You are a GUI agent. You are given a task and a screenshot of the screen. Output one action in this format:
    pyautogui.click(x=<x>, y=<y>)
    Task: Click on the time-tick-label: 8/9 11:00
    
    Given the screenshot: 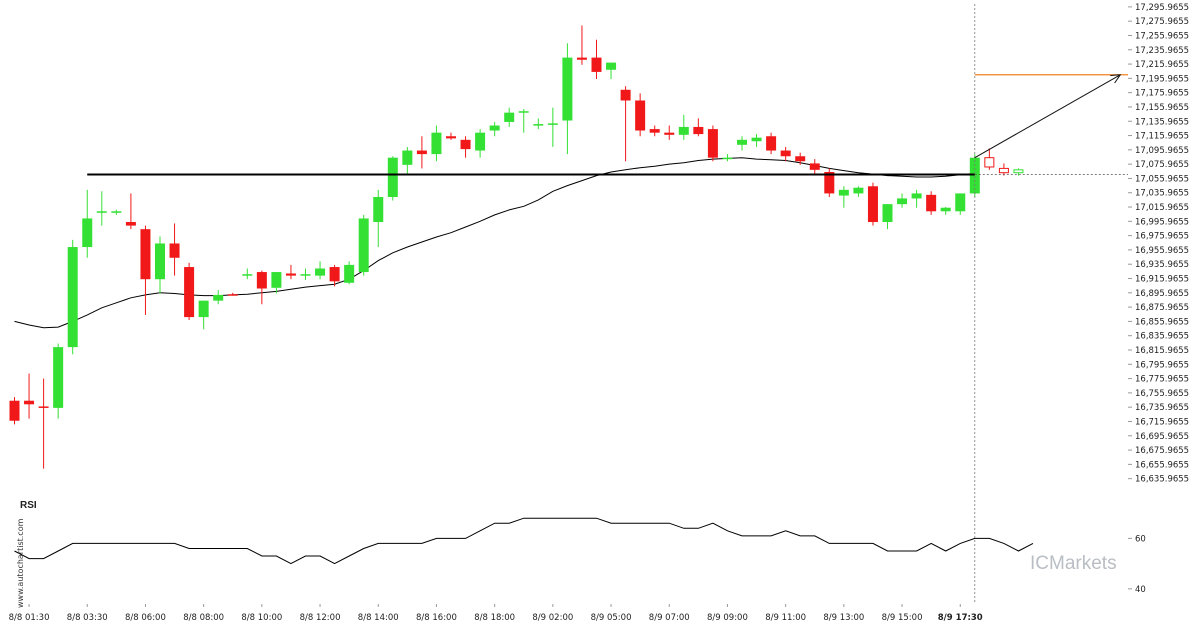 What is the action you would take?
    pyautogui.click(x=785, y=618)
    